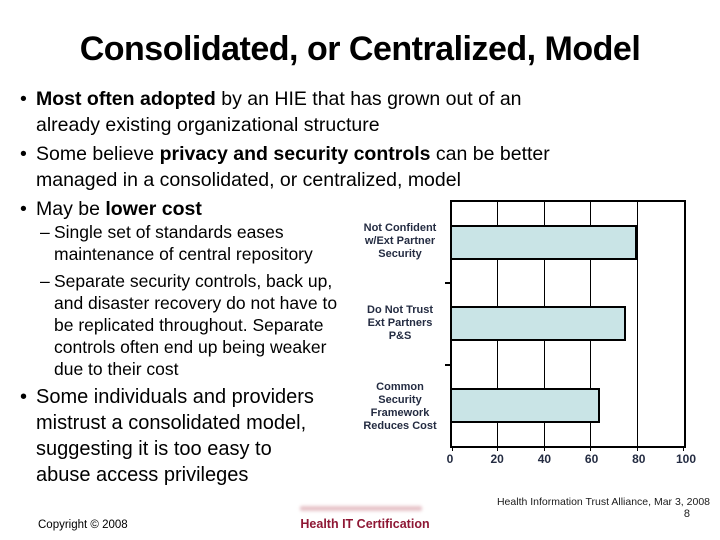 The height and width of the screenshot is (540, 720). What do you see at coordinates (400, 406) in the screenshot?
I see `chart-category-label: Common Security Framework Reduces Cost` at bounding box center [400, 406].